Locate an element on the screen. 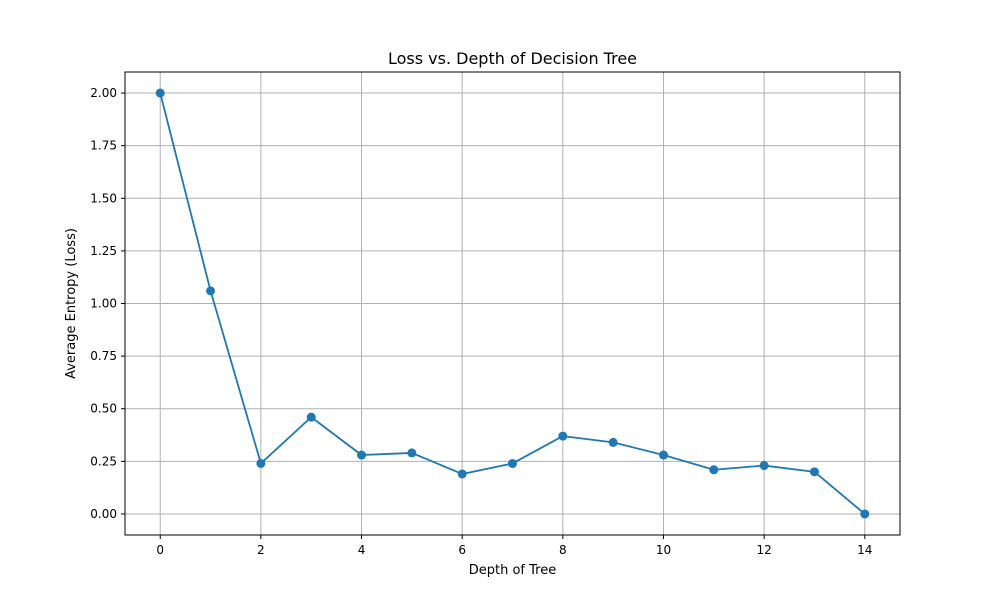  x-tick-label: 12 is located at coordinates (763, 550).